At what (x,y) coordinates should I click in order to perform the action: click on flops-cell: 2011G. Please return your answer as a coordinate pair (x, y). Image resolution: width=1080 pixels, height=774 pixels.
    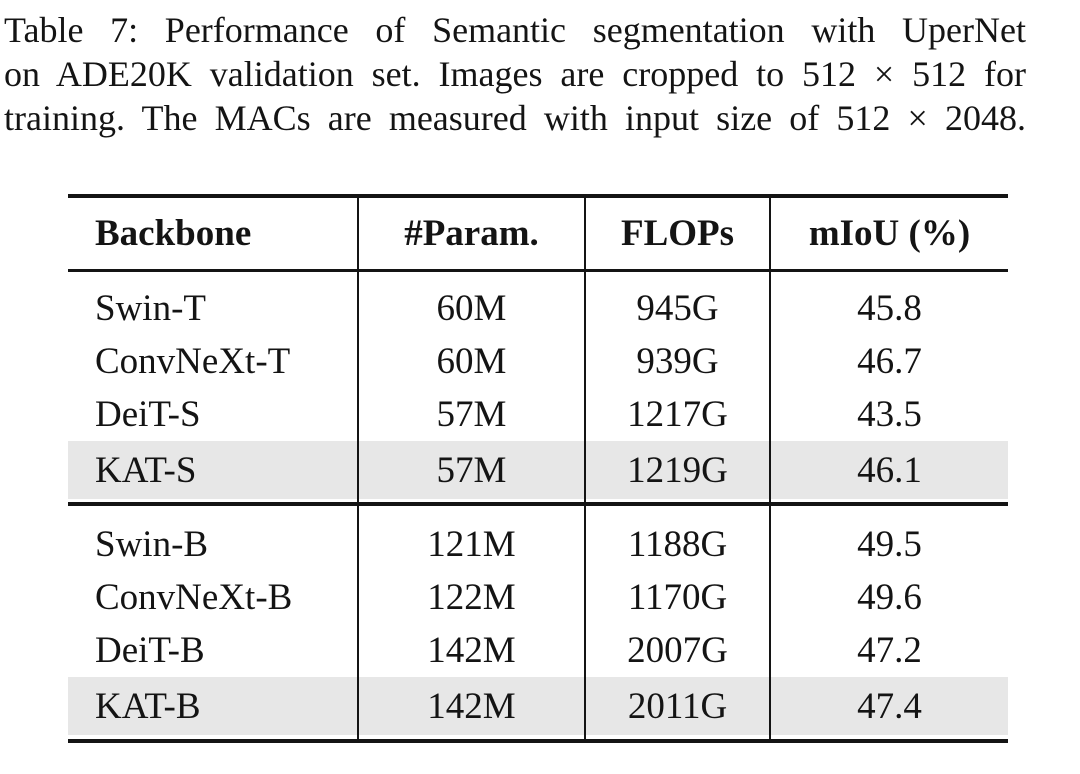
    Looking at the image, I should click on (677, 706).